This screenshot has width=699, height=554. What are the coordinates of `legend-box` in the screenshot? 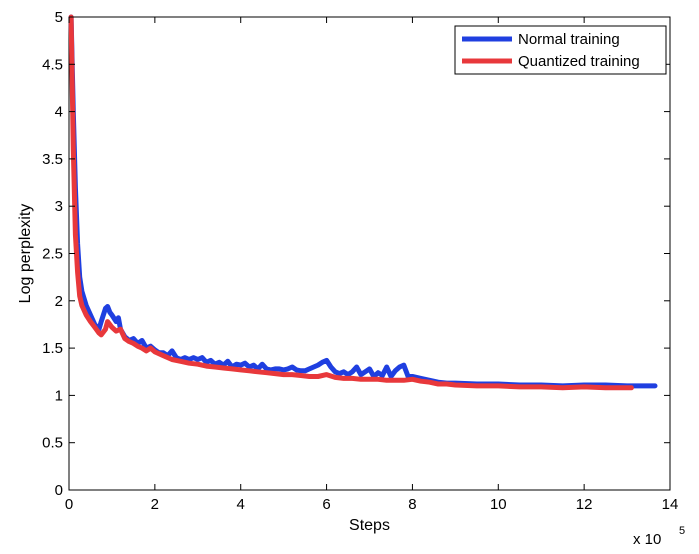 It's located at (560, 50).